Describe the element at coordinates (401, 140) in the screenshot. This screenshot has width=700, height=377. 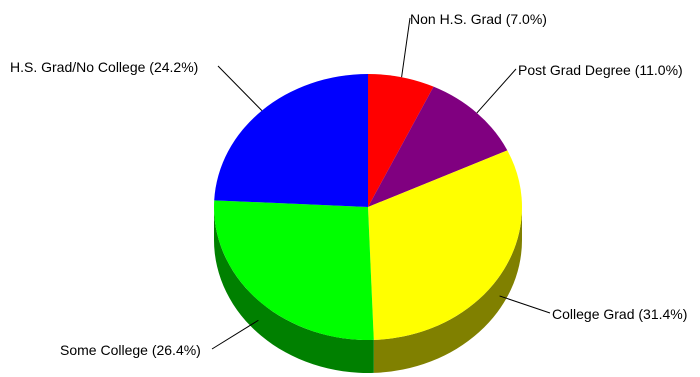
I see `pie-slice-non-h-s-grad` at that location.